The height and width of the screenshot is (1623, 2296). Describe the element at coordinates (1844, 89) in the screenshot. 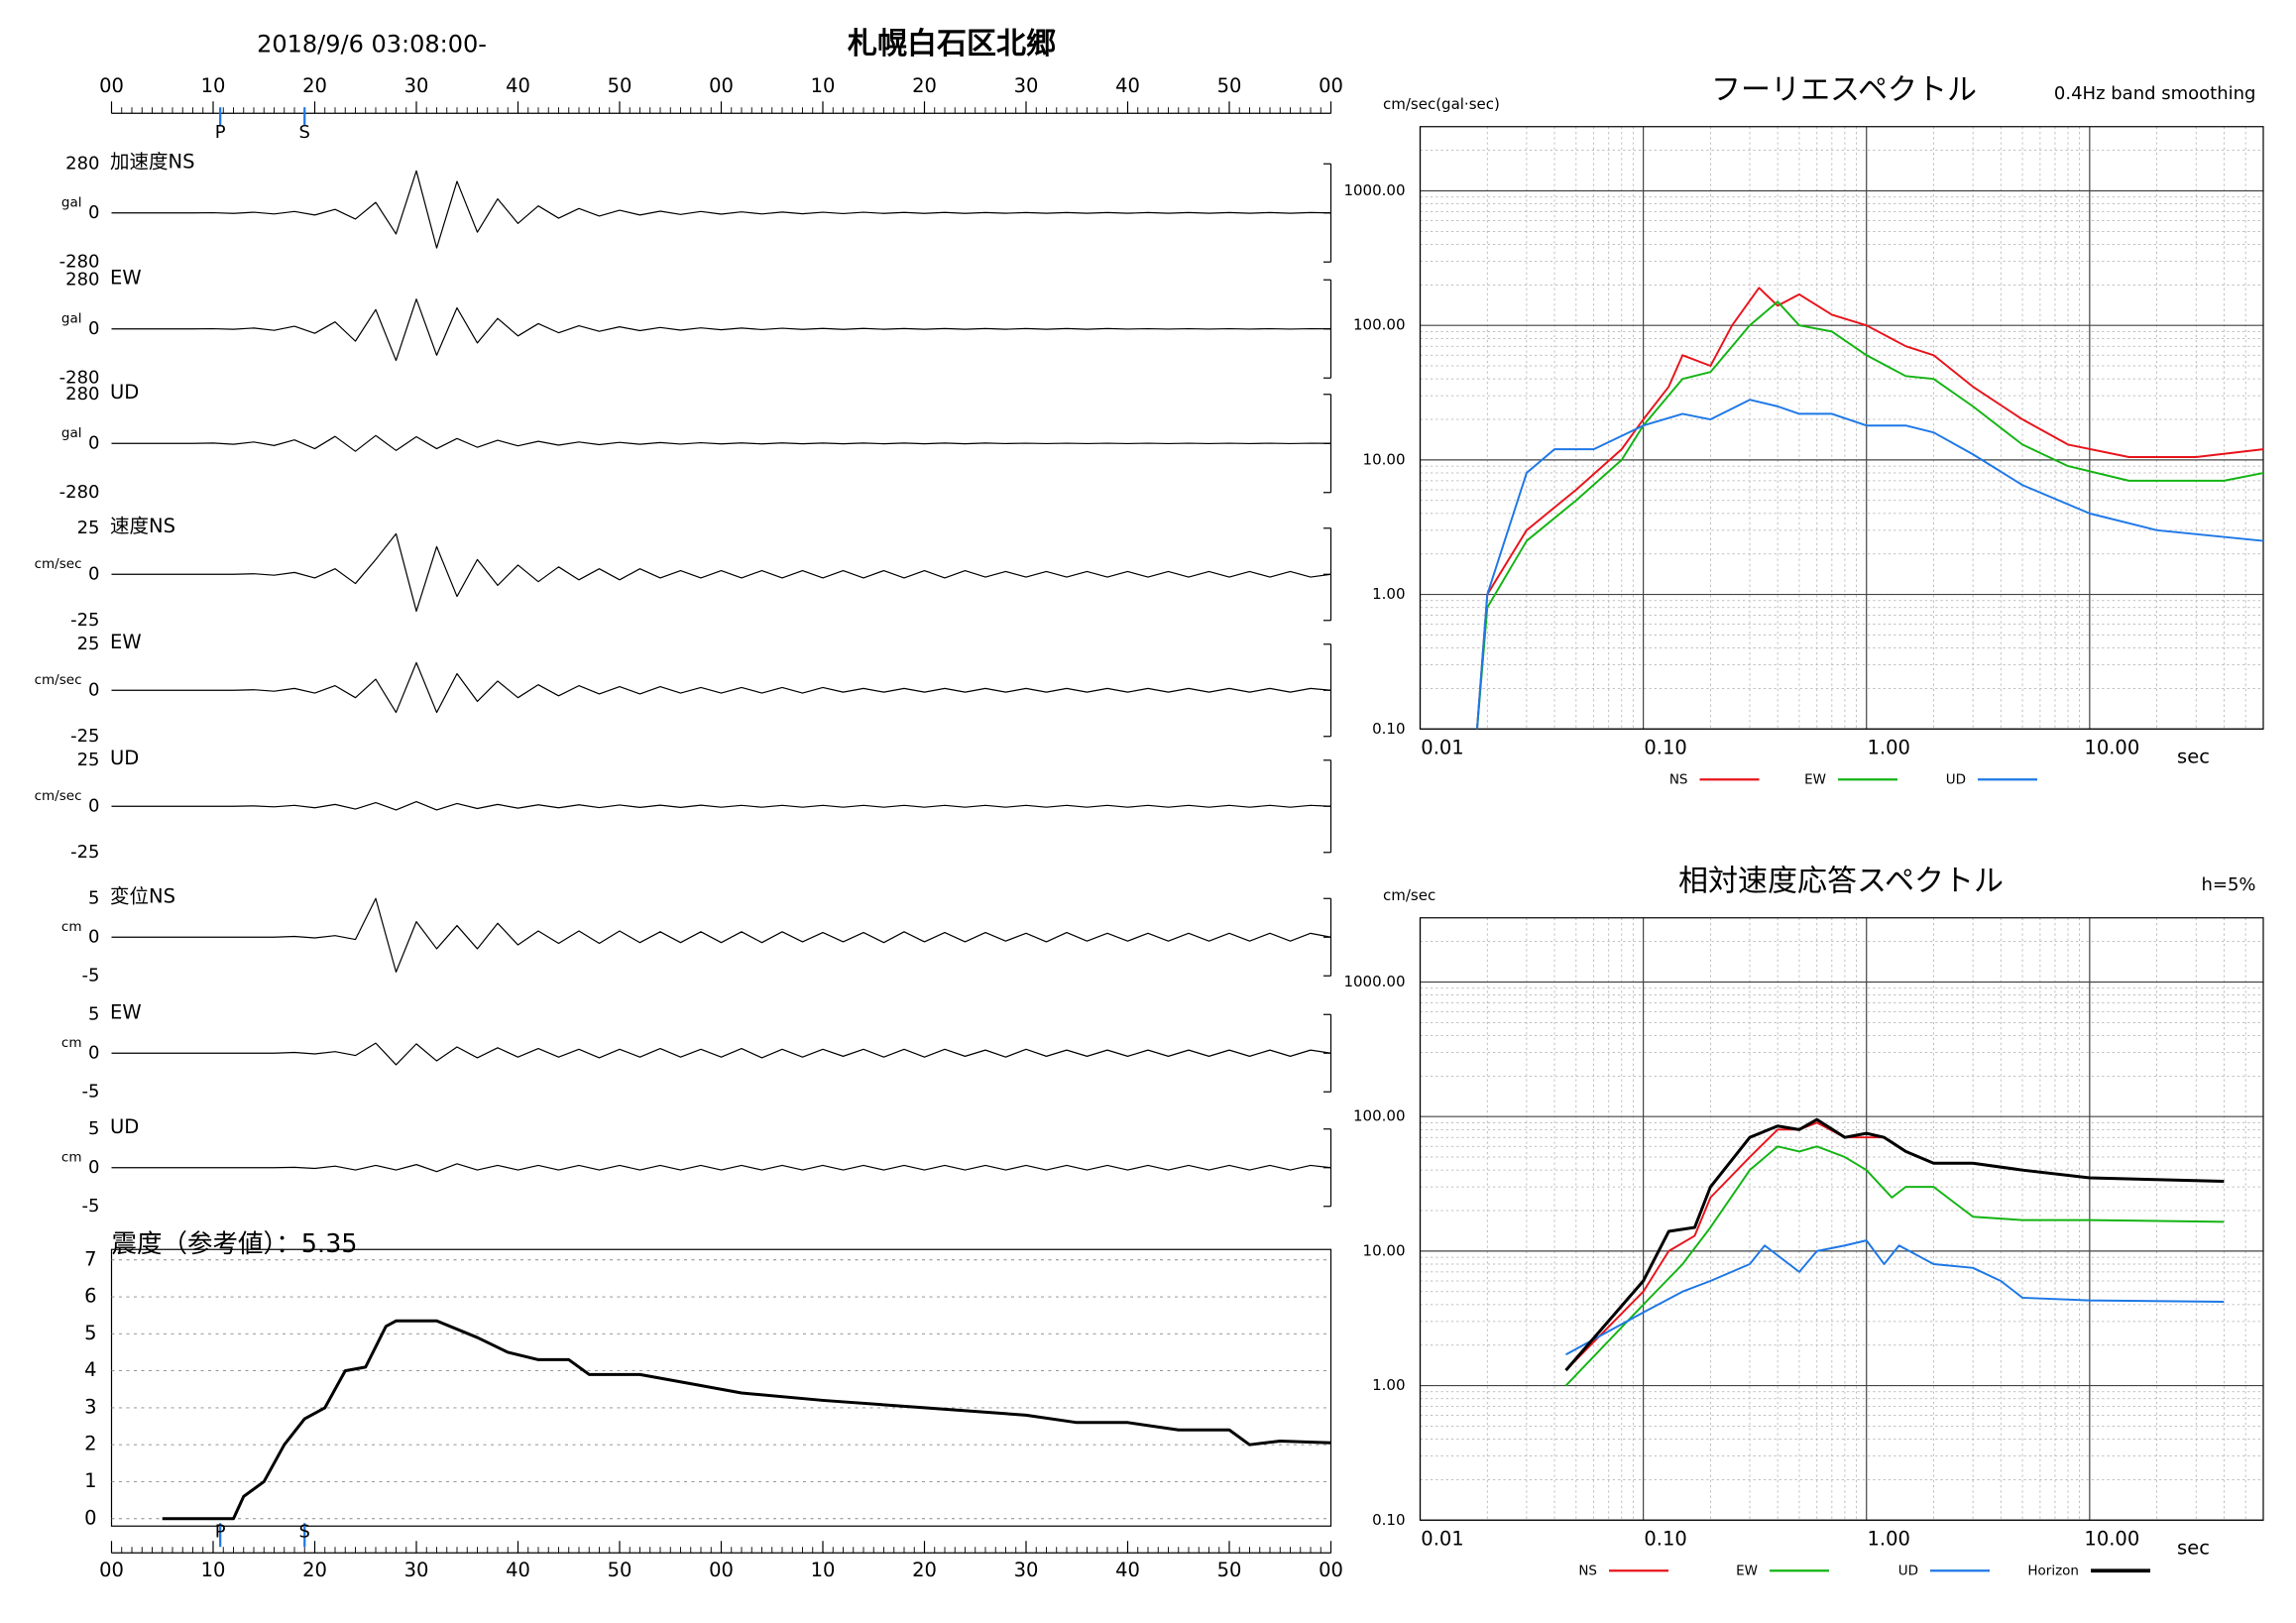

I see `chart-title: フーリエスペクトル` at that location.